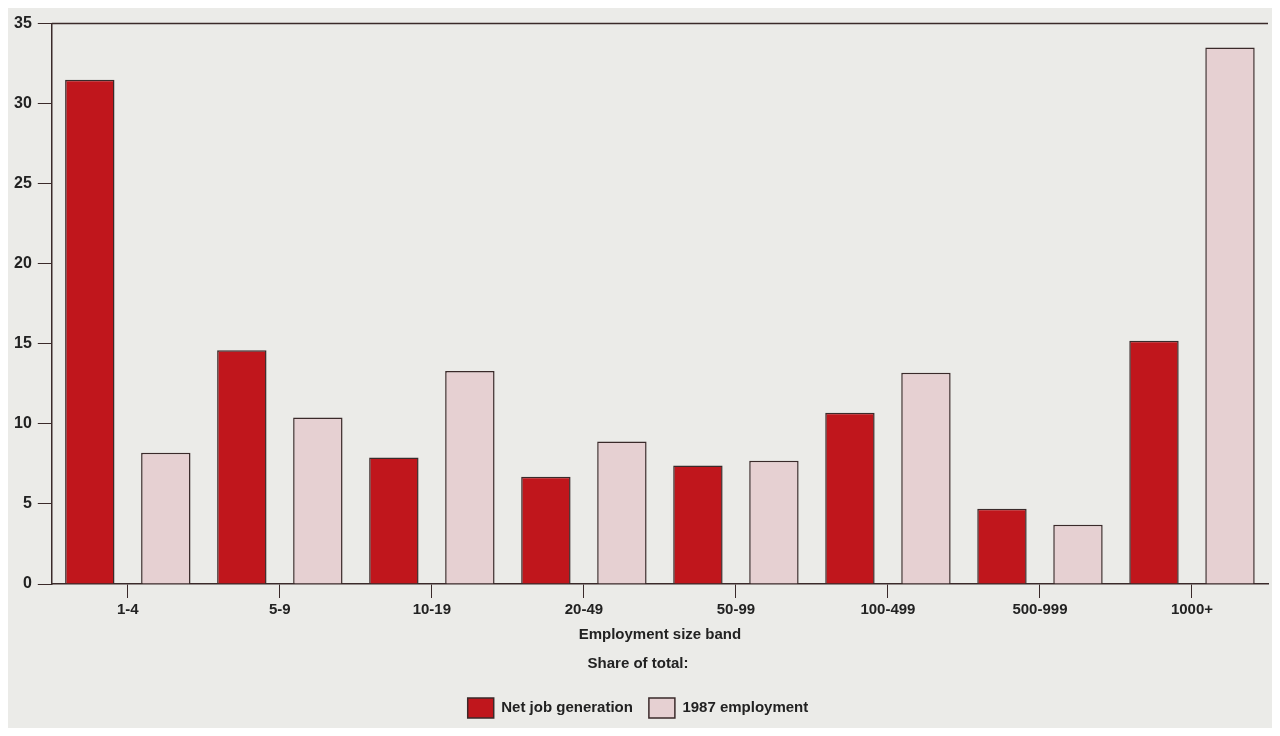 The height and width of the screenshot is (736, 1280). Describe the element at coordinates (736, 609) in the screenshot. I see `x-tick-label: 50-99` at that location.